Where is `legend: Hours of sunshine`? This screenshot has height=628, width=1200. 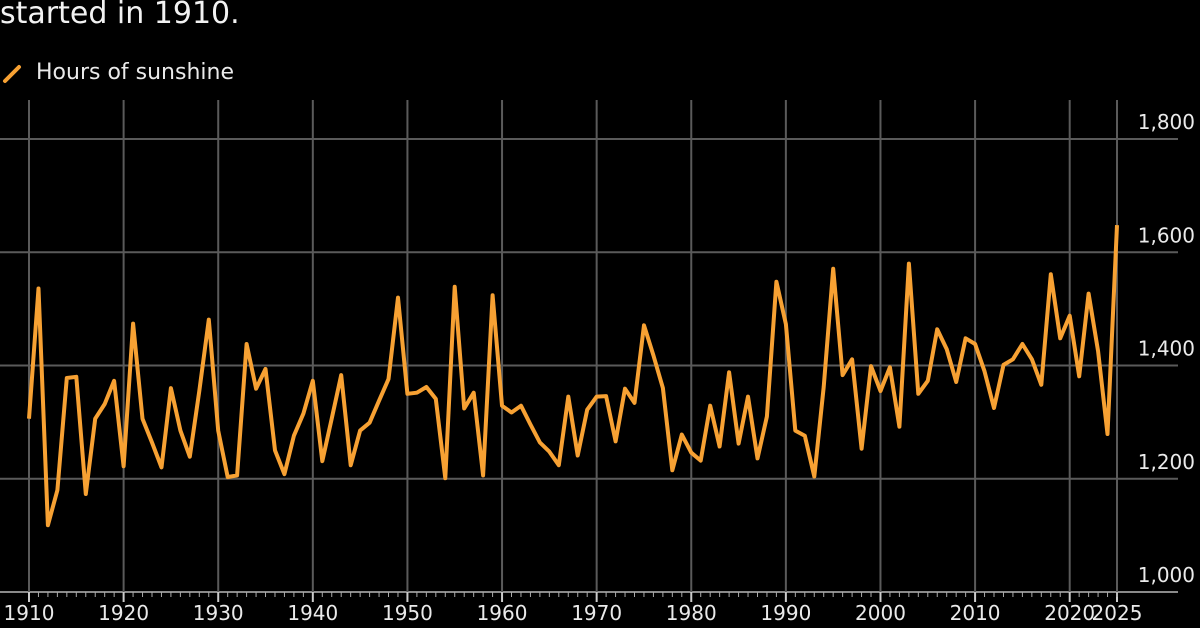
legend: Hours of sunshine is located at coordinates (118, 72).